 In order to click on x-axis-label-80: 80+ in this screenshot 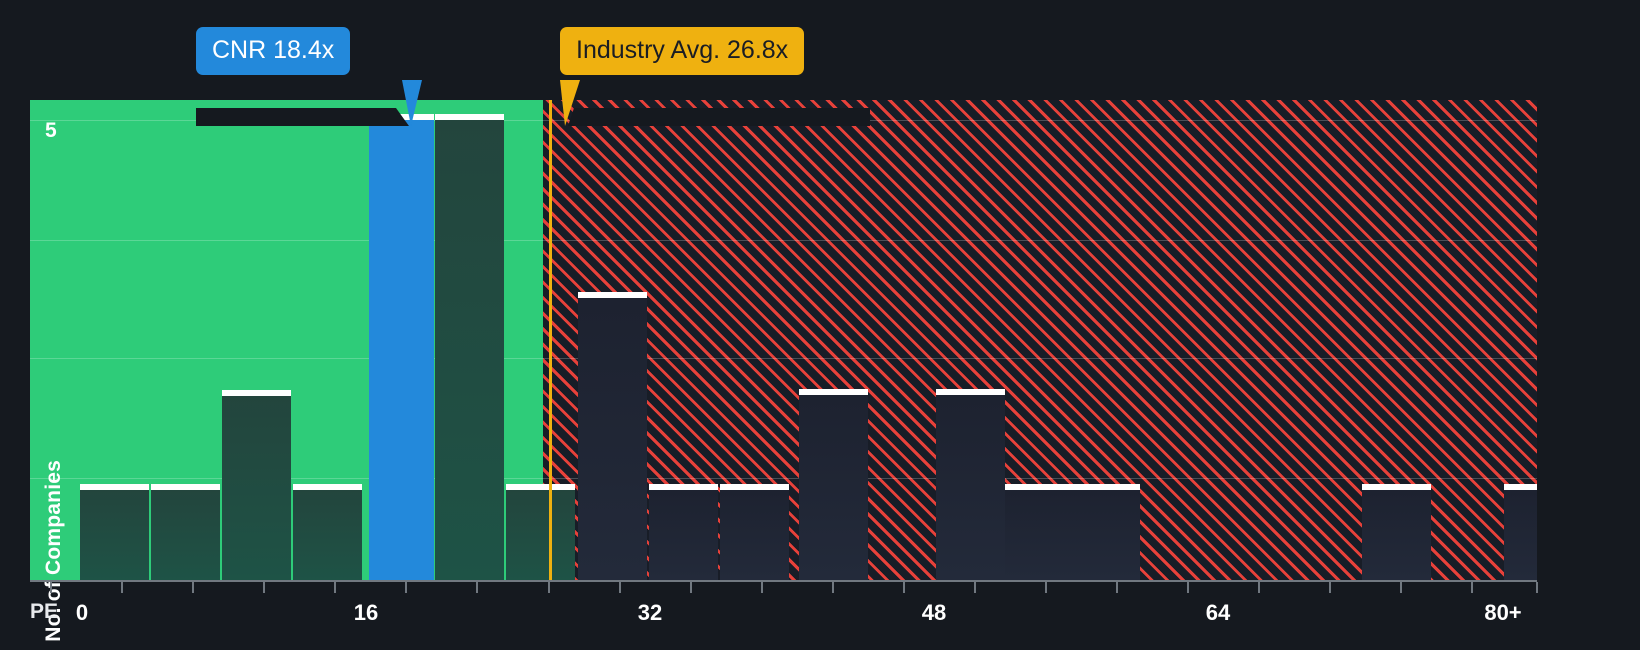, I will do `click(1503, 612)`.